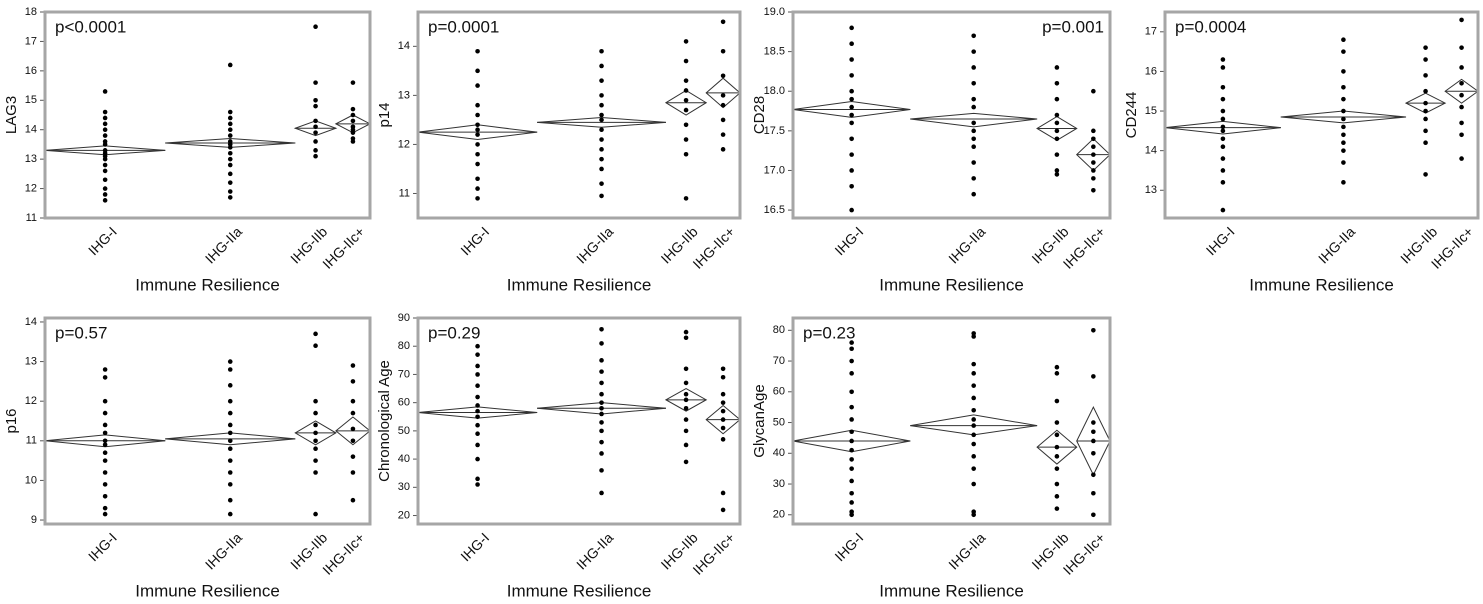 The height and width of the screenshot is (604, 1483). What do you see at coordinates (404, 95) in the screenshot?
I see `y-tick-label: 13` at bounding box center [404, 95].